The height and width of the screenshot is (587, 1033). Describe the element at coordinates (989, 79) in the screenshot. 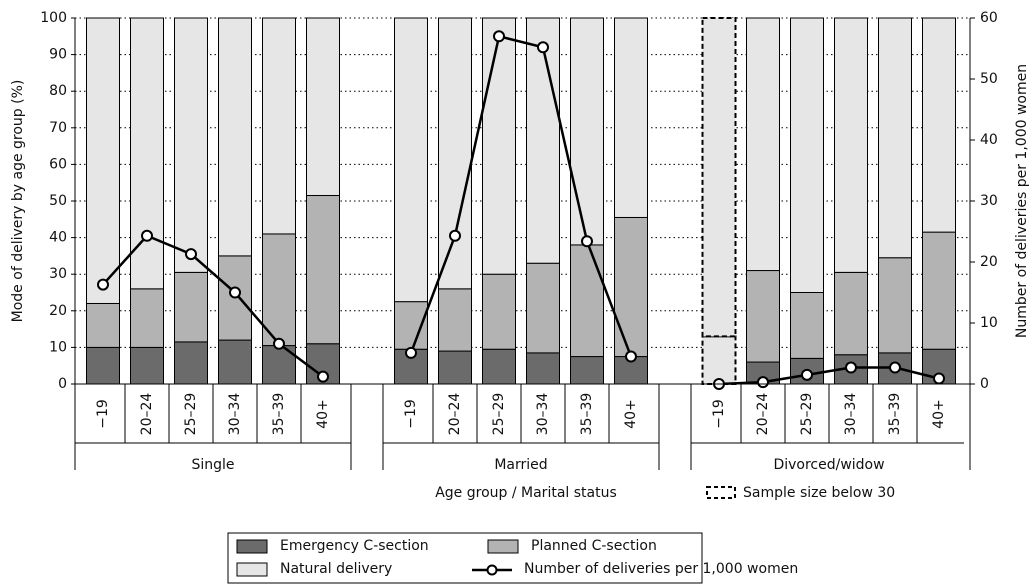

I see `y2-tick-label: 50` at that location.